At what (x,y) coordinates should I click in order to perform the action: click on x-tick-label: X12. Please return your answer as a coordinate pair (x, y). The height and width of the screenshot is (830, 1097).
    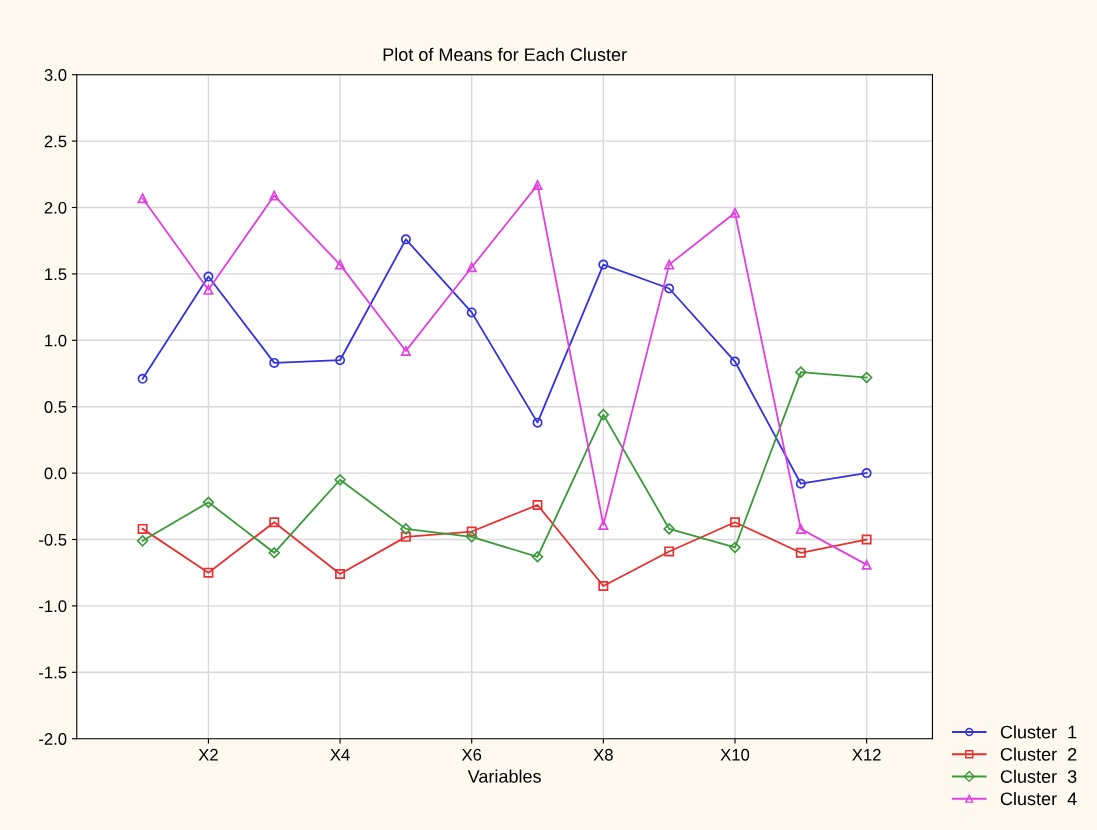
    Looking at the image, I should click on (866, 754).